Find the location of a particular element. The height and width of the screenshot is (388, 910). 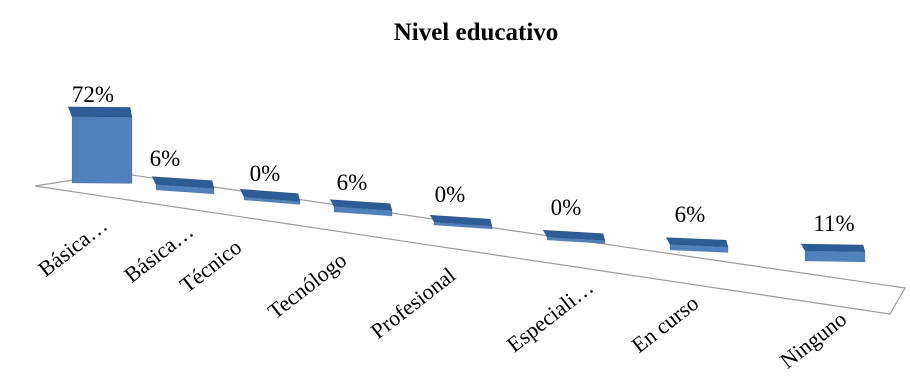

category-label: Tecnólogo is located at coordinates (307, 285).